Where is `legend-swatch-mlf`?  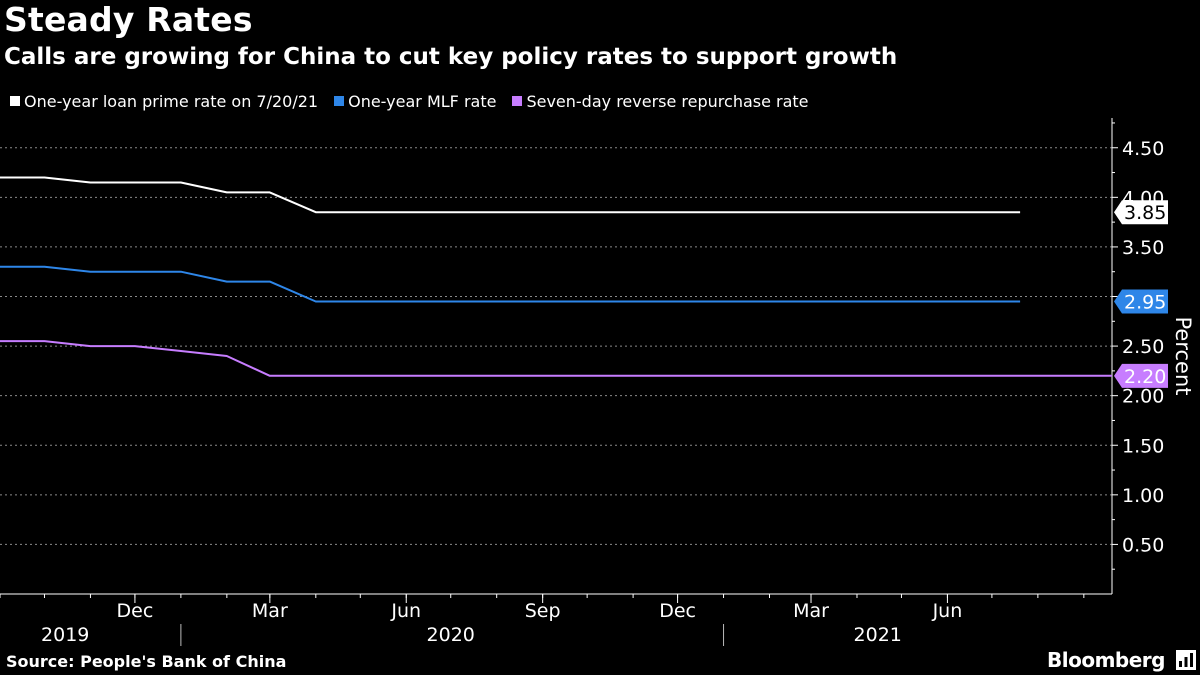
legend-swatch-mlf is located at coordinates (339, 101).